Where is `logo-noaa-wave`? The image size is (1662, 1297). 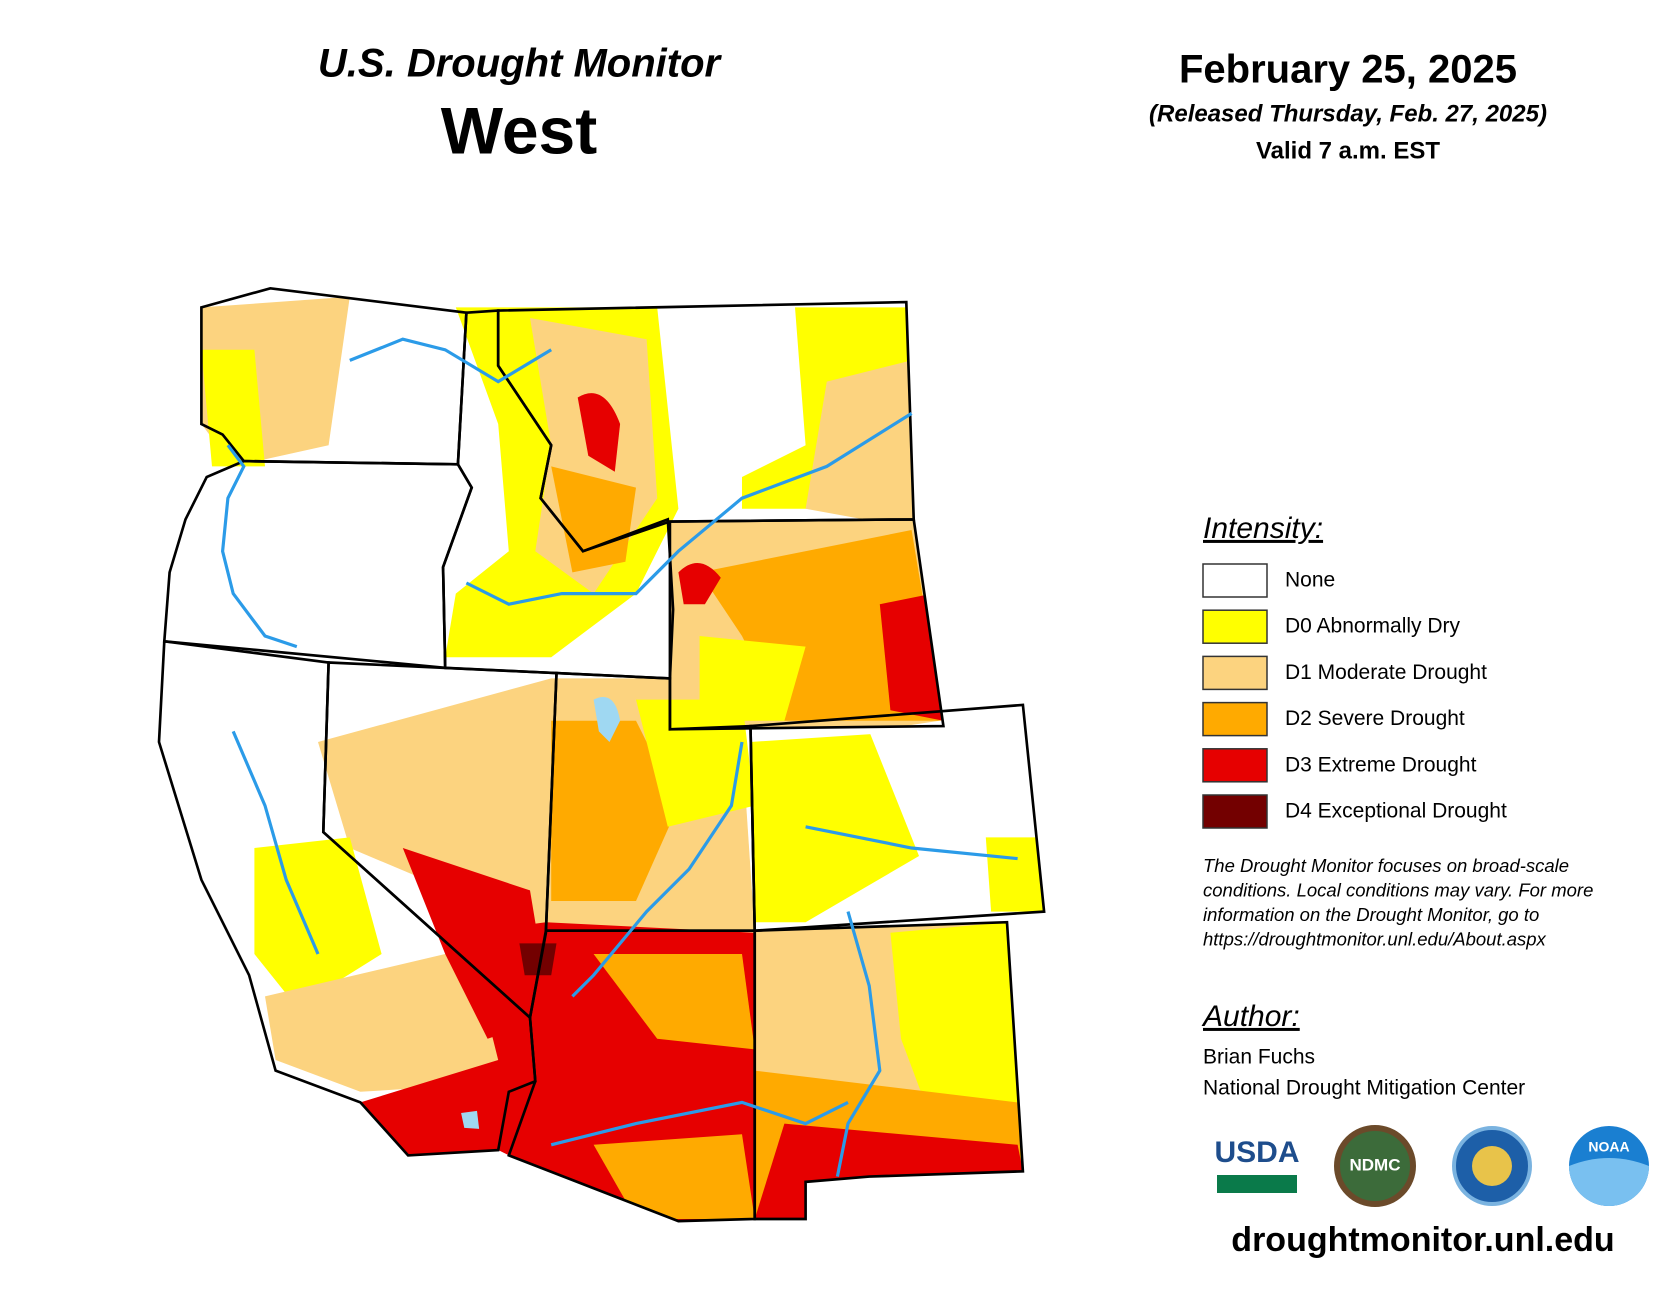 logo-noaa-wave is located at coordinates (1609, 1182).